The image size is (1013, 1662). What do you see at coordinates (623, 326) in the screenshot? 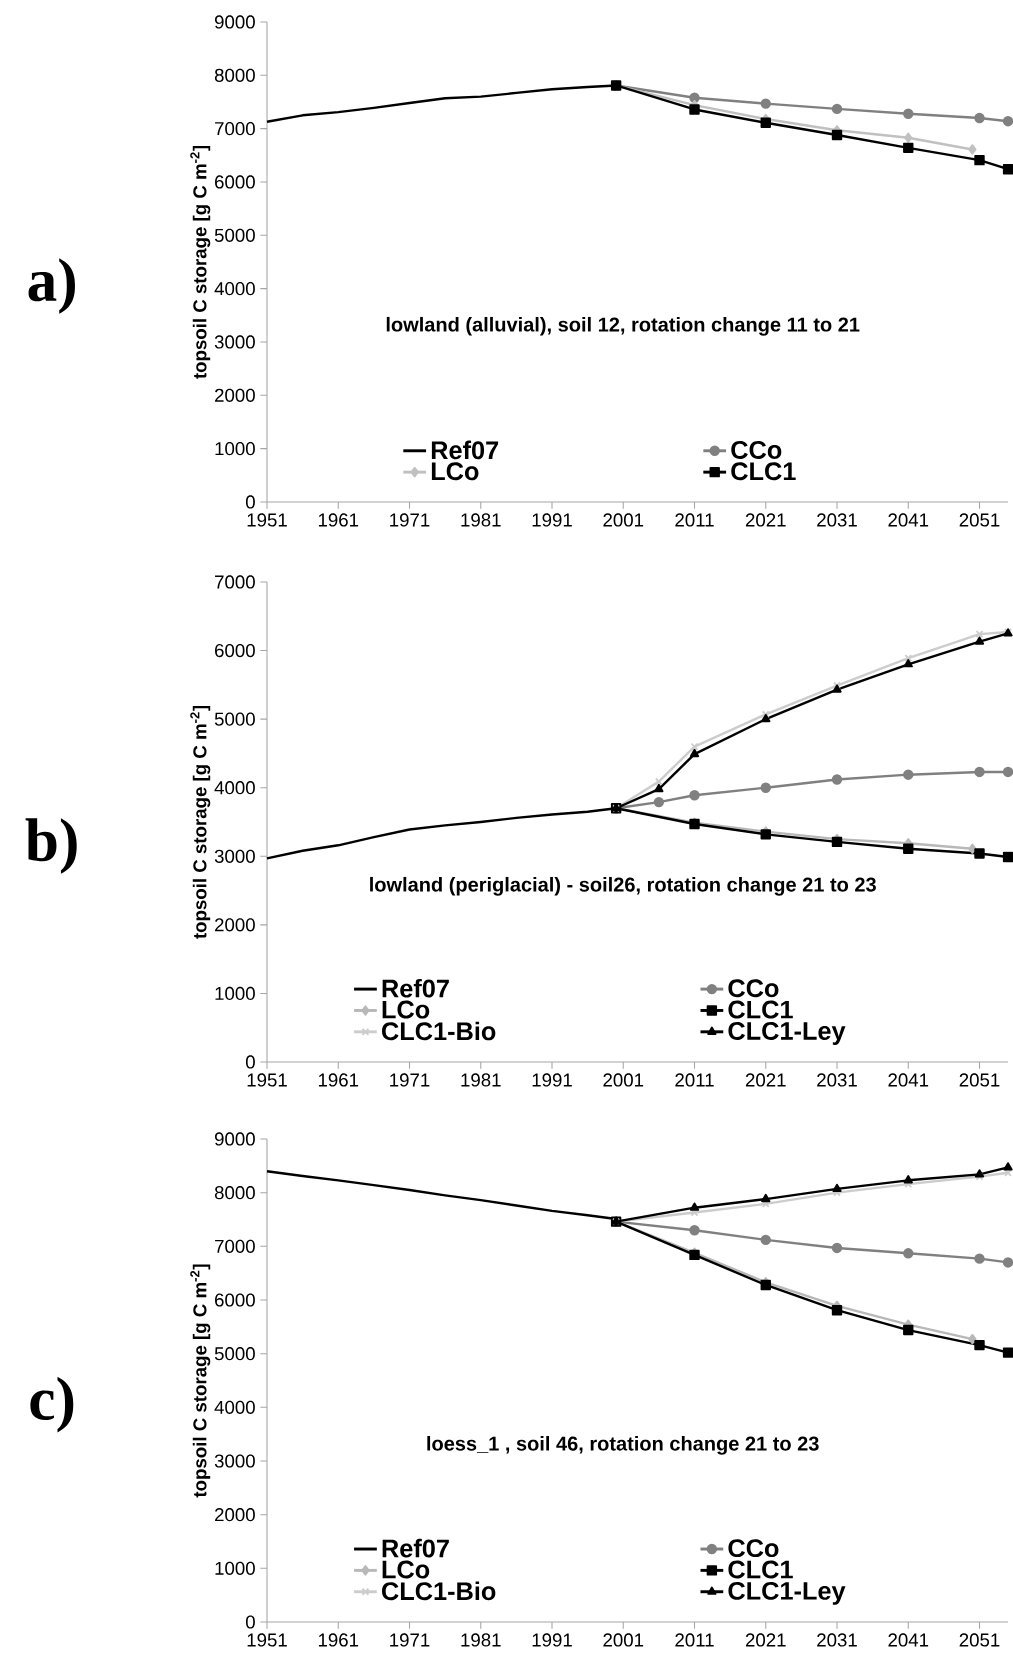
I see `text: lowland (alluvial), soil 12, rotation change 11 to 21` at bounding box center [623, 326].